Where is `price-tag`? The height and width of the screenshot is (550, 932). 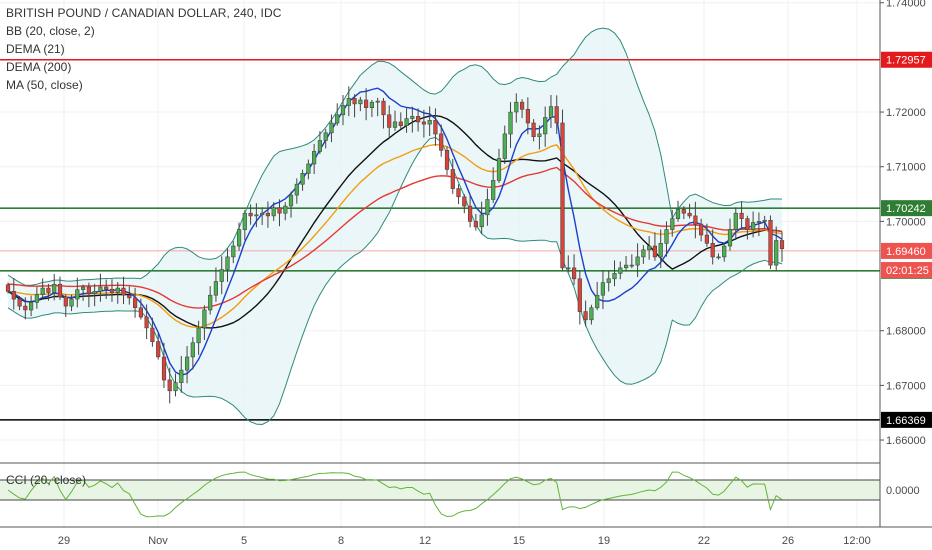
price-tag is located at coordinates (906, 250).